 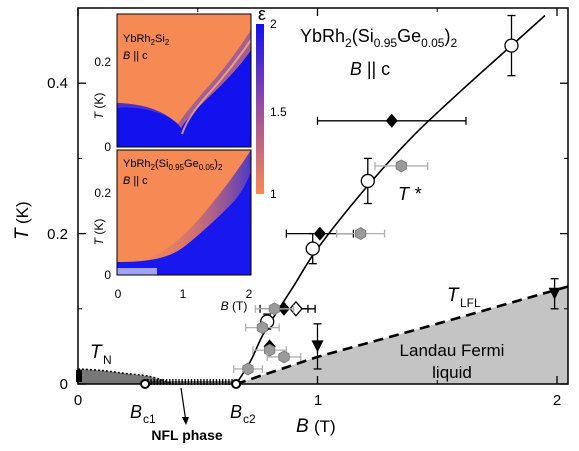 I want to click on critical-field-markers, so click(x=191, y=384).